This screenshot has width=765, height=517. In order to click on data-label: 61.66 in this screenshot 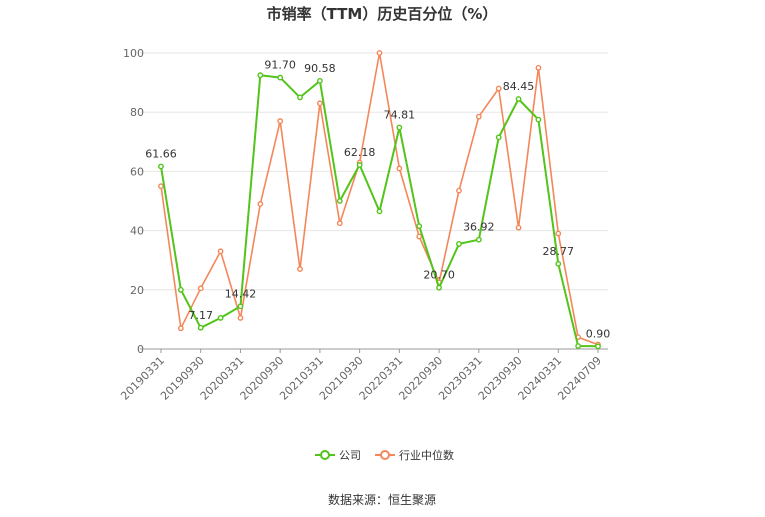, I will do `click(161, 153)`.